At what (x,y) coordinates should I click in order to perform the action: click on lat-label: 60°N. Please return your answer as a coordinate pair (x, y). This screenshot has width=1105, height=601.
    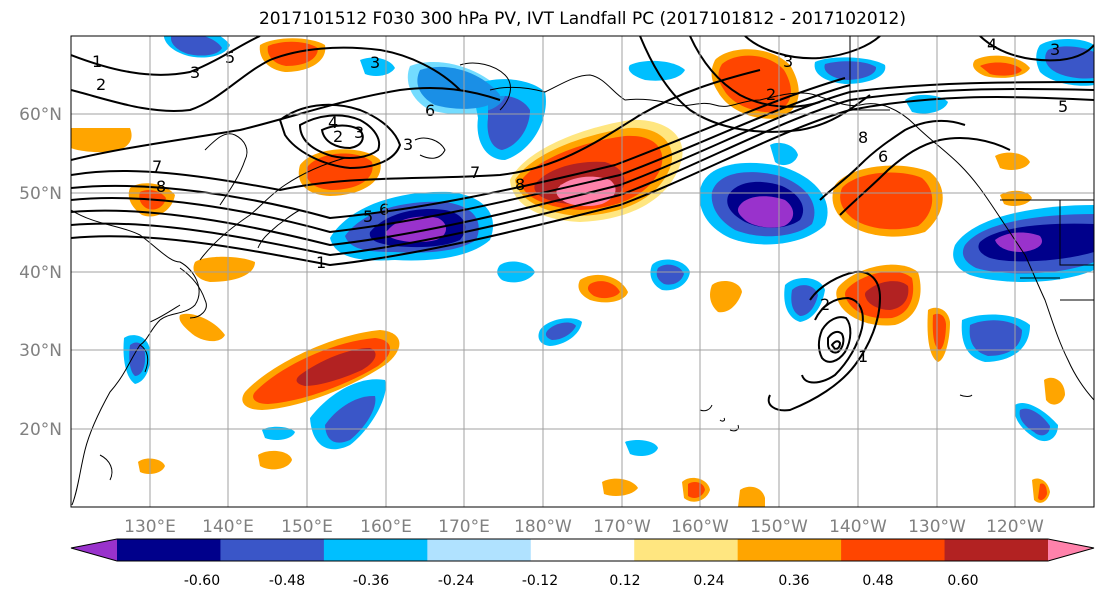
    Looking at the image, I should click on (40, 115).